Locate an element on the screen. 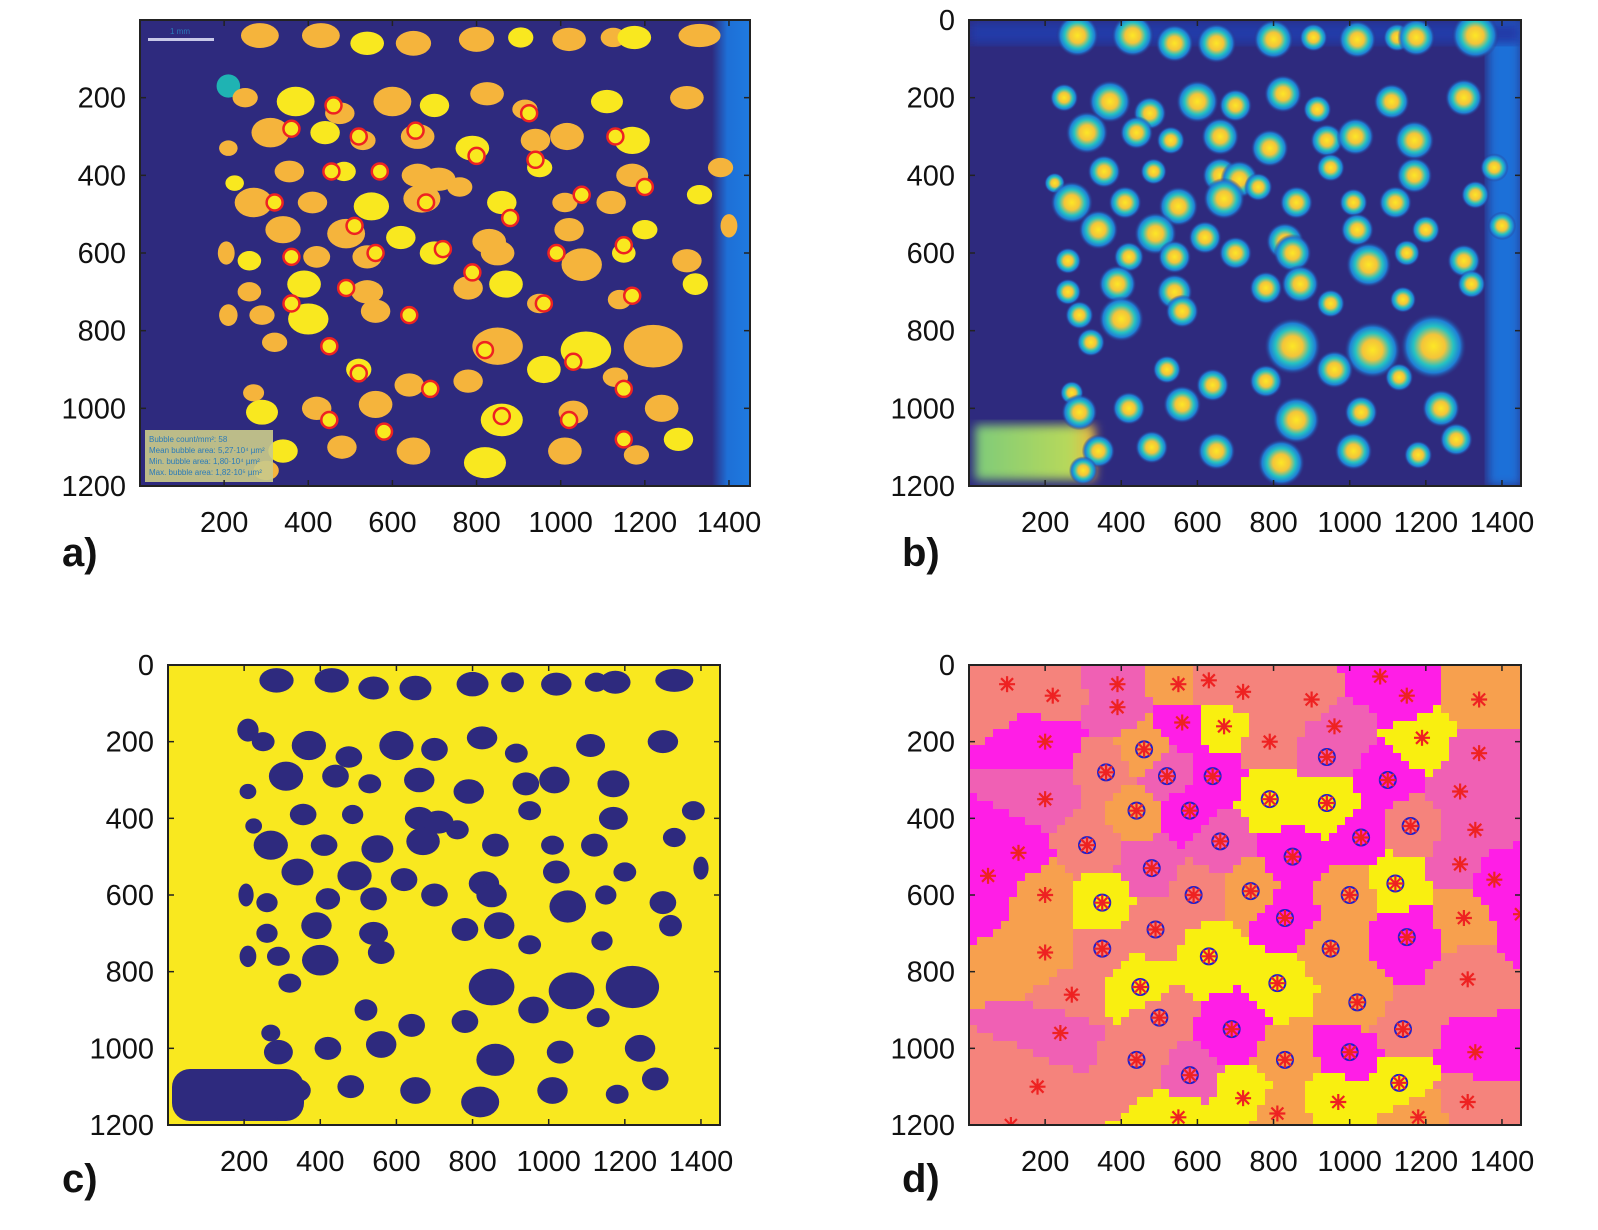 The height and width of the screenshot is (1230, 1598). blob is located at coordinates (1395, 202).